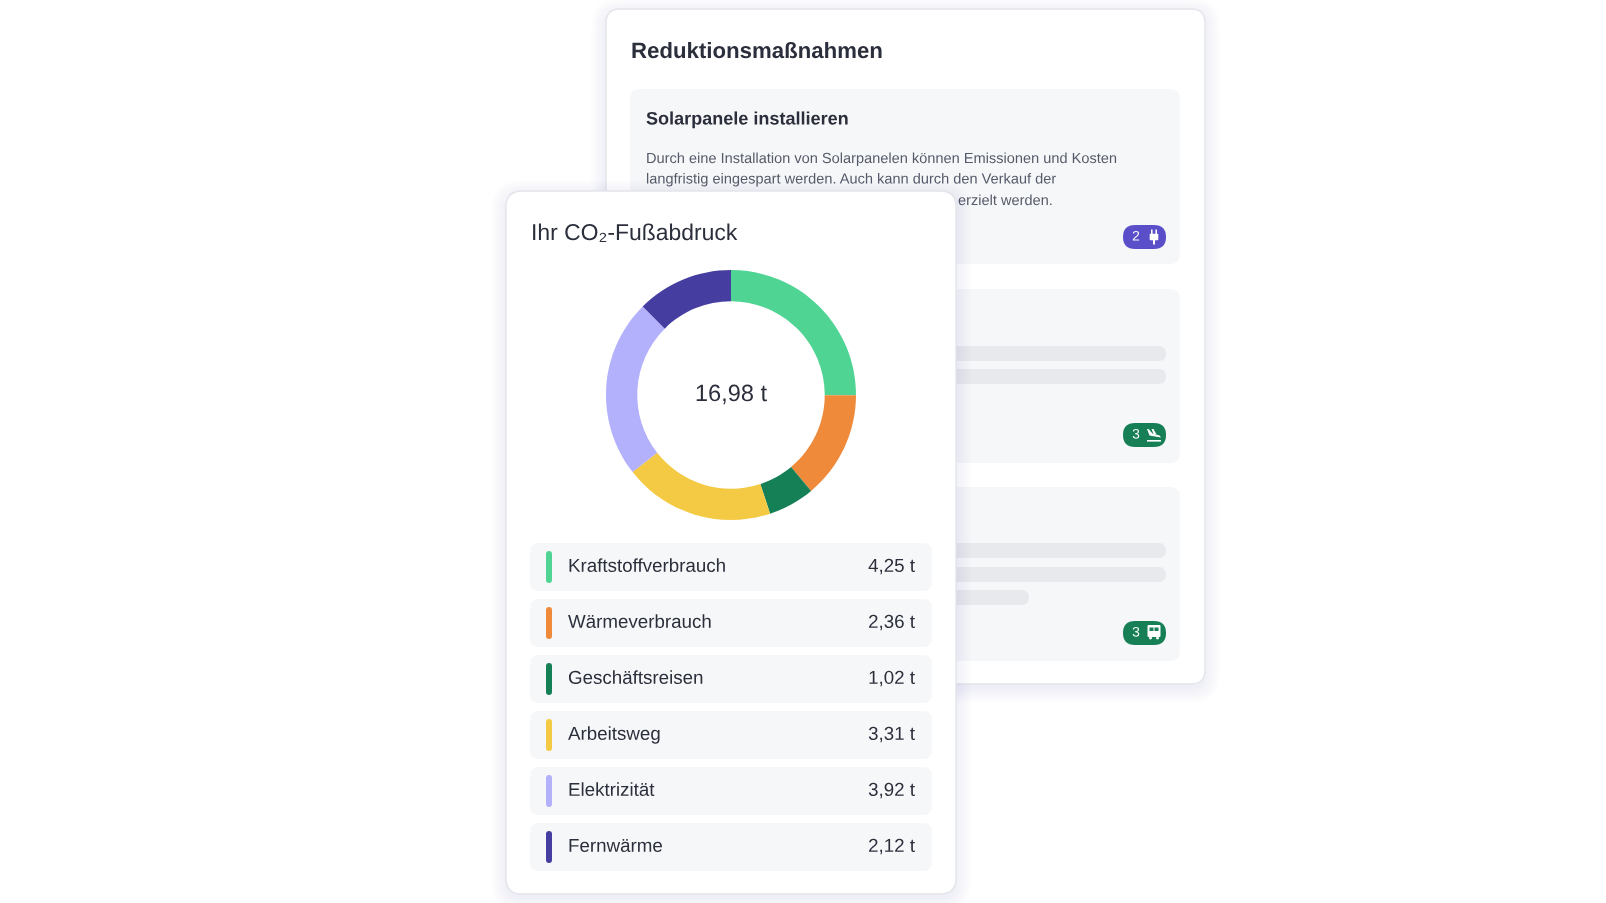 The height and width of the screenshot is (903, 1606). What do you see at coordinates (891, 566) in the screenshot?
I see `data-label: 4,25 t` at bounding box center [891, 566].